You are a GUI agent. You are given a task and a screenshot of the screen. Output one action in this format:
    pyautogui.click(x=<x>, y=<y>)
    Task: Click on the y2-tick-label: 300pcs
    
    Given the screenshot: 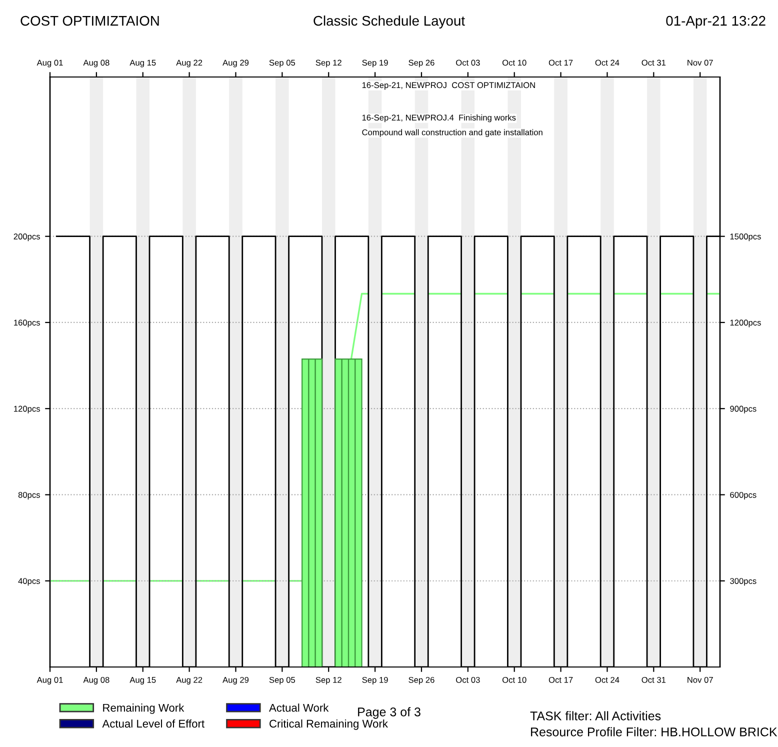 What is the action you would take?
    pyautogui.click(x=743, y=582)
    